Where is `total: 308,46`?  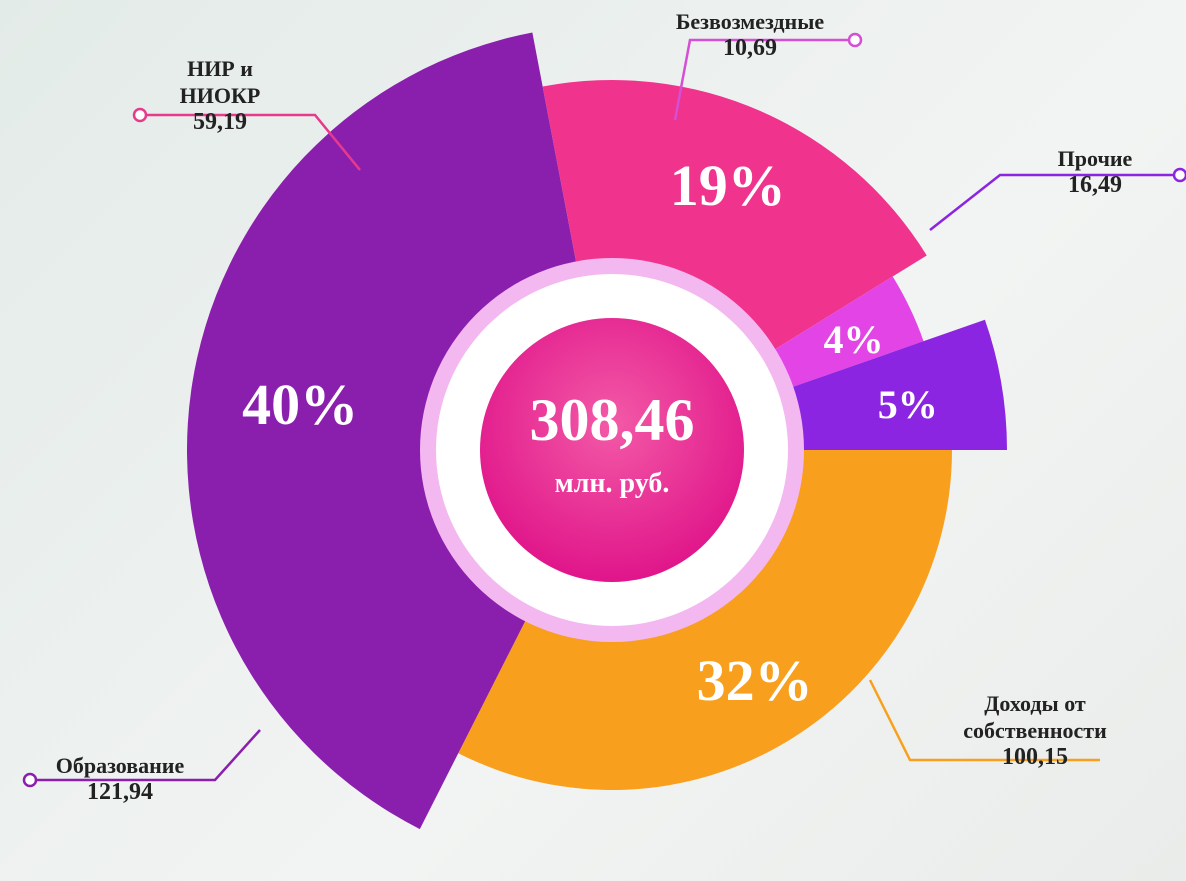 total: 308,46 is located at coordinates (612, 420).